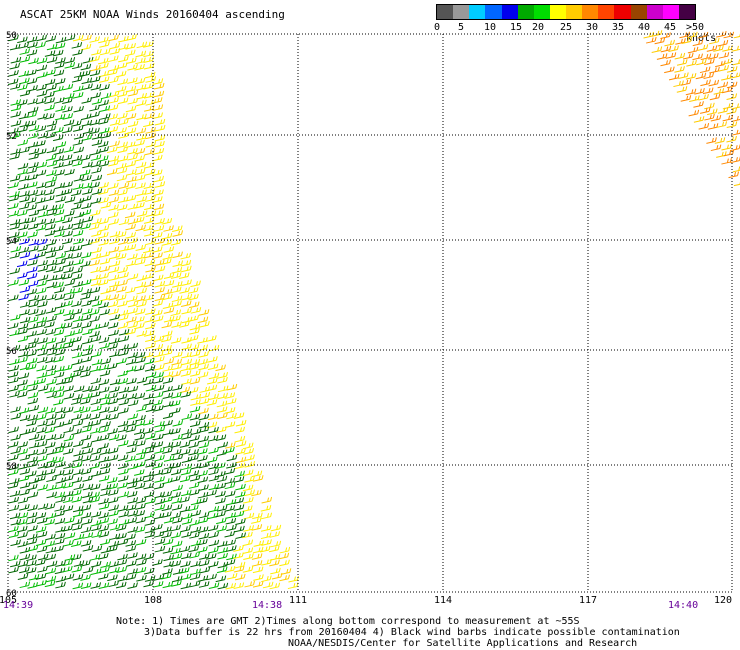 Image resolution: width=740 pixels, height=650 pixels. I want to click on longitude-label: 108, so click(153, 600).